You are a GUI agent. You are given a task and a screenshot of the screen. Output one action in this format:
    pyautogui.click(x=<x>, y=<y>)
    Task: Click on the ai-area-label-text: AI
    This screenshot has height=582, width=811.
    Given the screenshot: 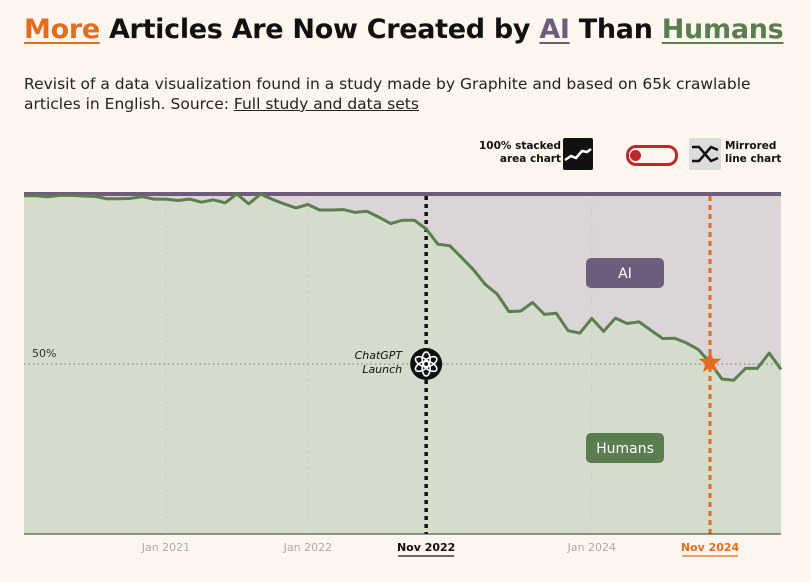 What is the action you would take?
    pyautogui.click(x=625, y=274)
    